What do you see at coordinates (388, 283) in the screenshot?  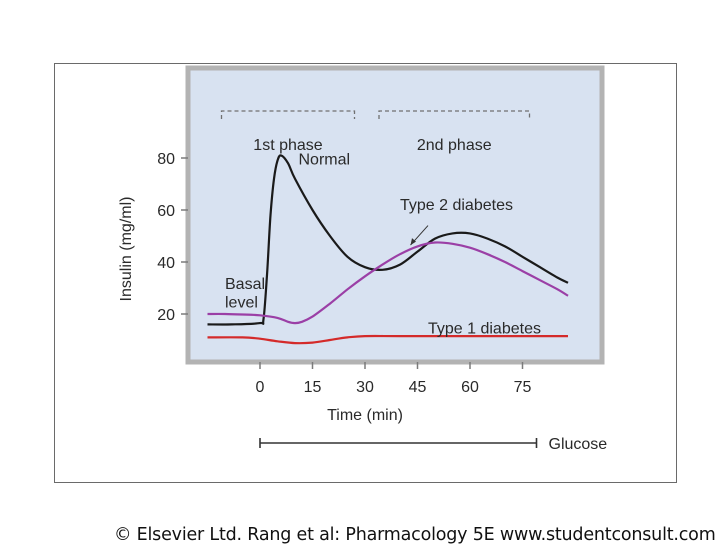 I see `series-type-2-diabetes-line` at bounding box center [388, 283].